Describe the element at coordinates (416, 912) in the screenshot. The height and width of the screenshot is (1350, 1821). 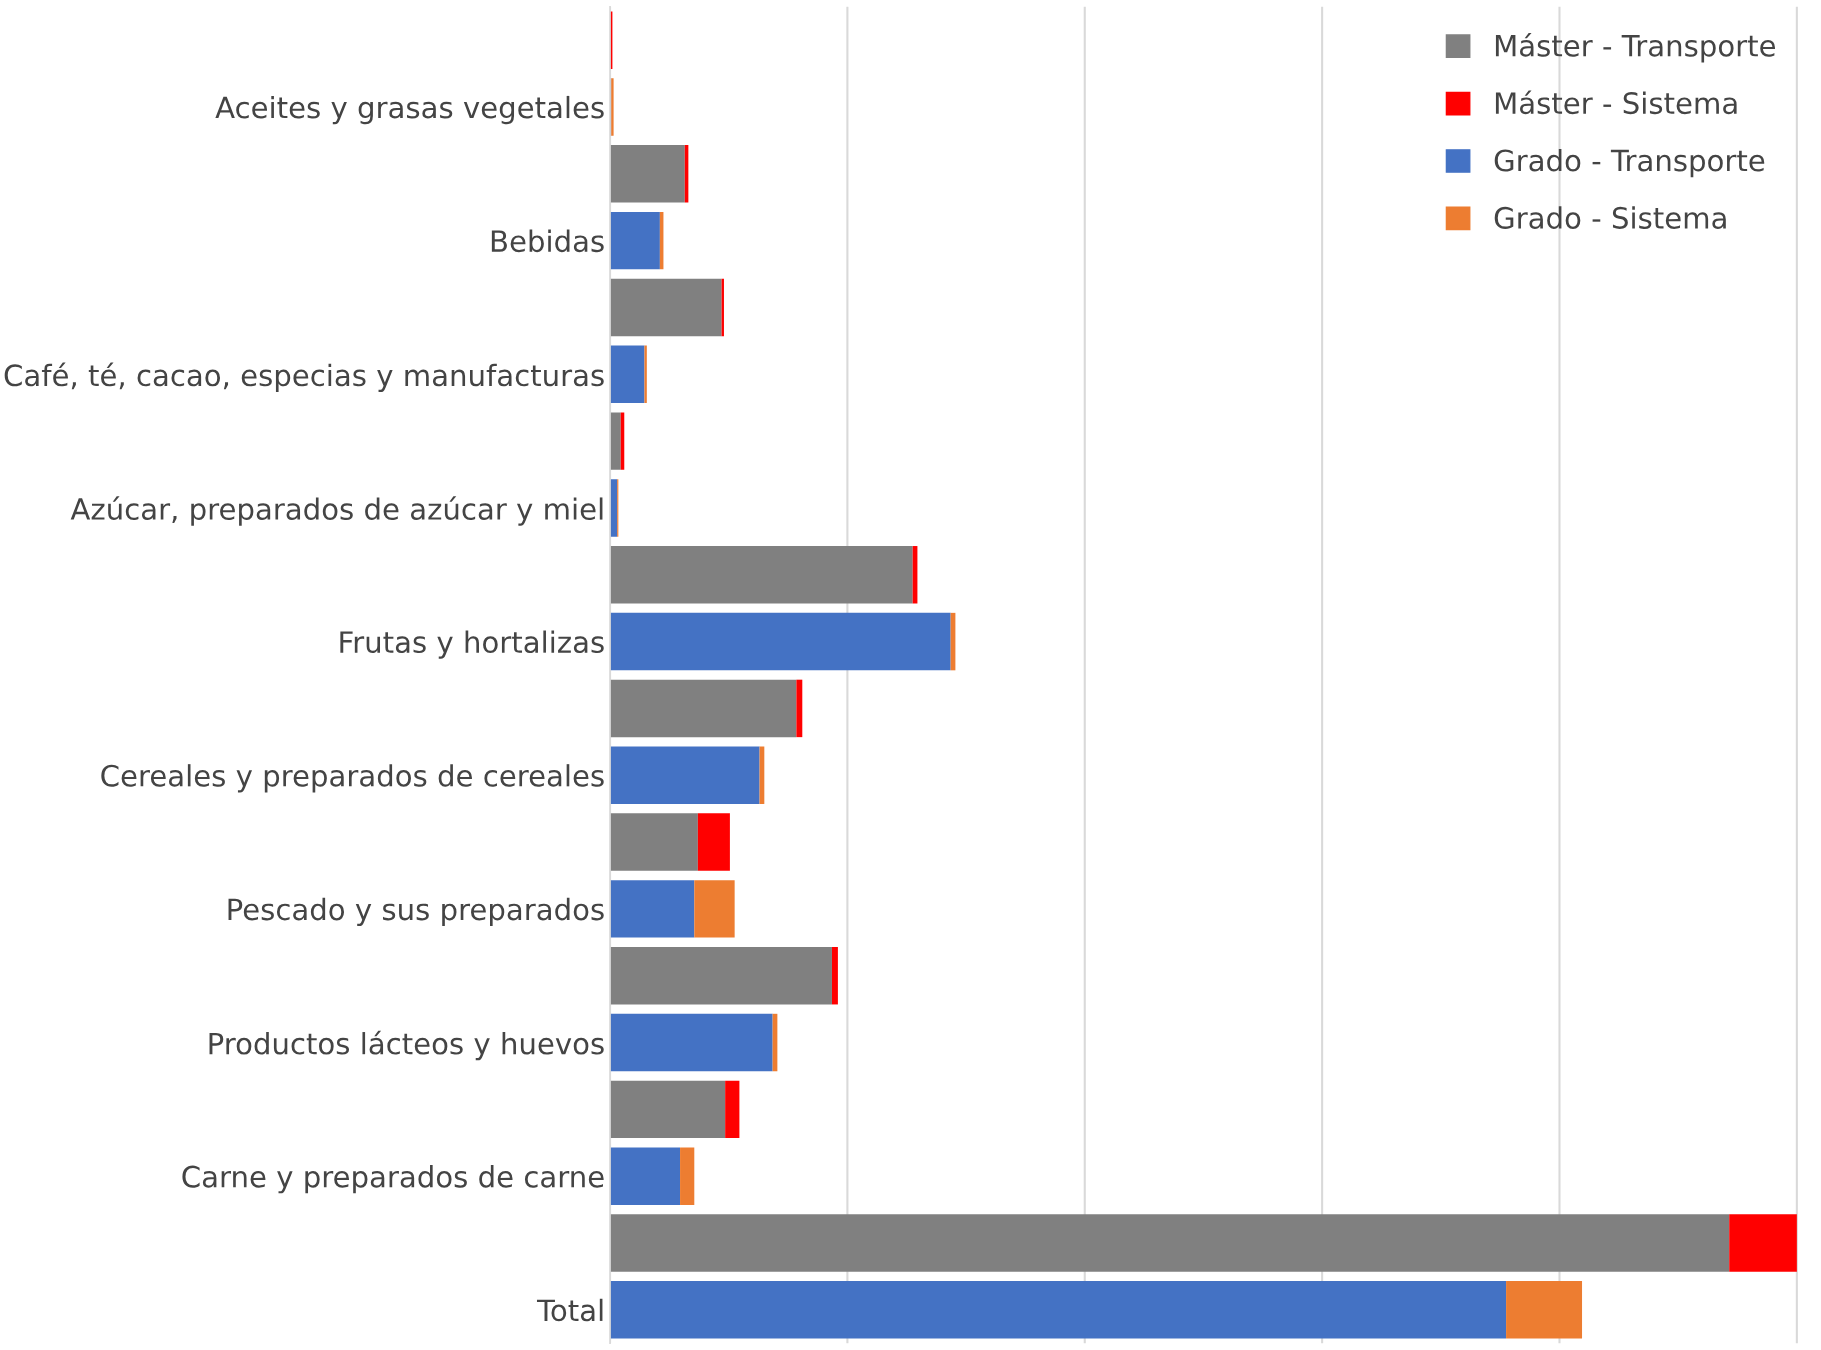
I see `y-tick-label: Pescado y sus preparados` at that location.